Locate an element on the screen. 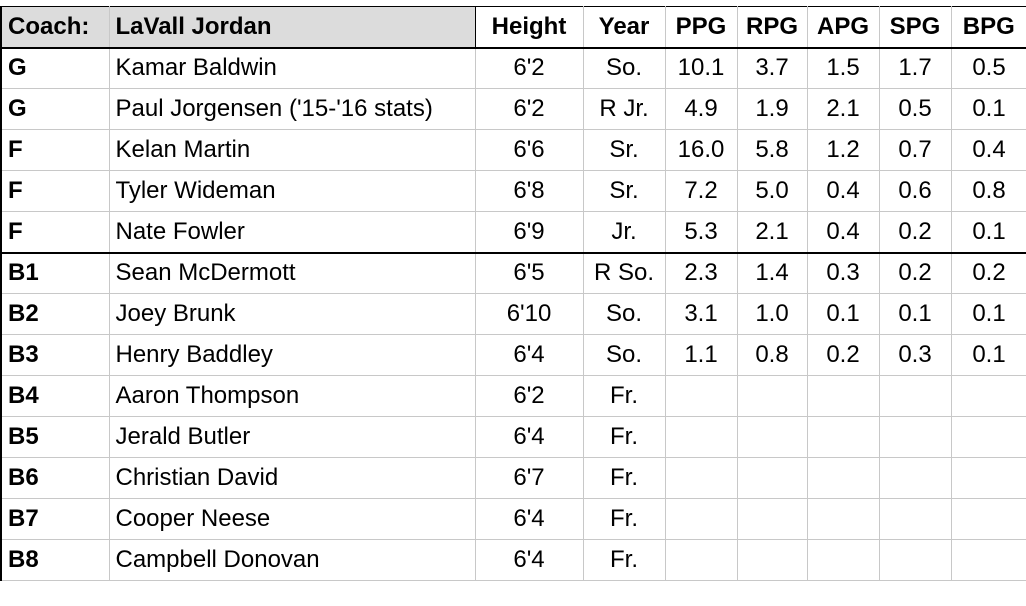 The height and width of the screenshot is (606, 1026). player-name-cell: Aaron Thompson is located at coordinates (292, 396).